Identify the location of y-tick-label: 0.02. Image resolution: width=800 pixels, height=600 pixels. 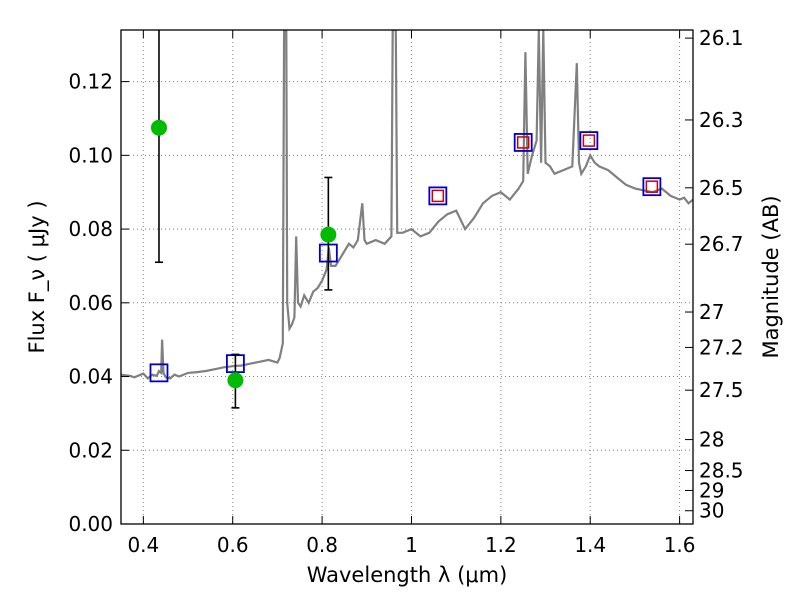
(90, 450).